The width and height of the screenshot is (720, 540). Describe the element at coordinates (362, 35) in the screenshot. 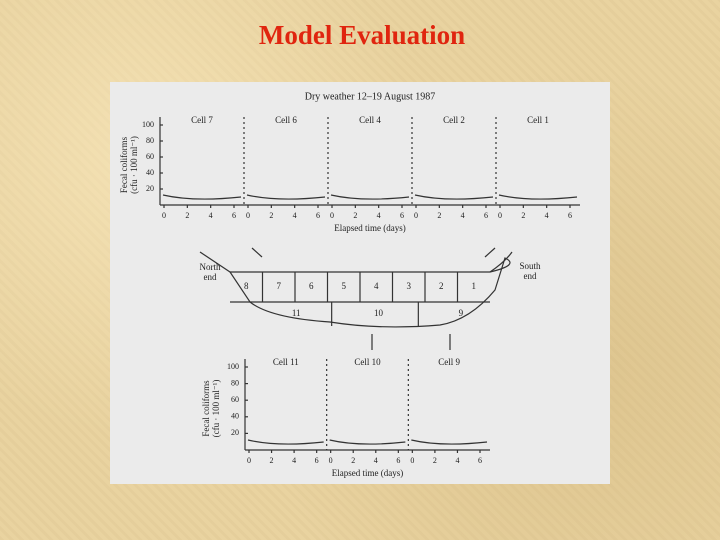

I see `slide-title: Model Evaluation` at that location.